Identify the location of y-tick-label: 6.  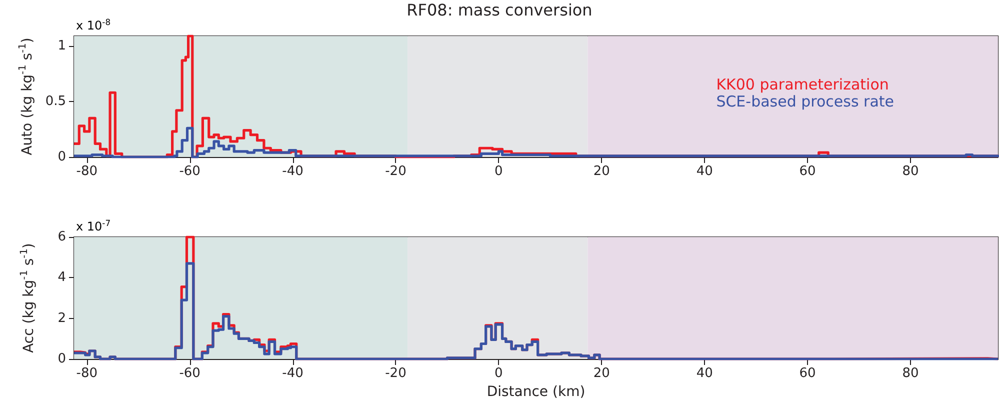
(62, 237).